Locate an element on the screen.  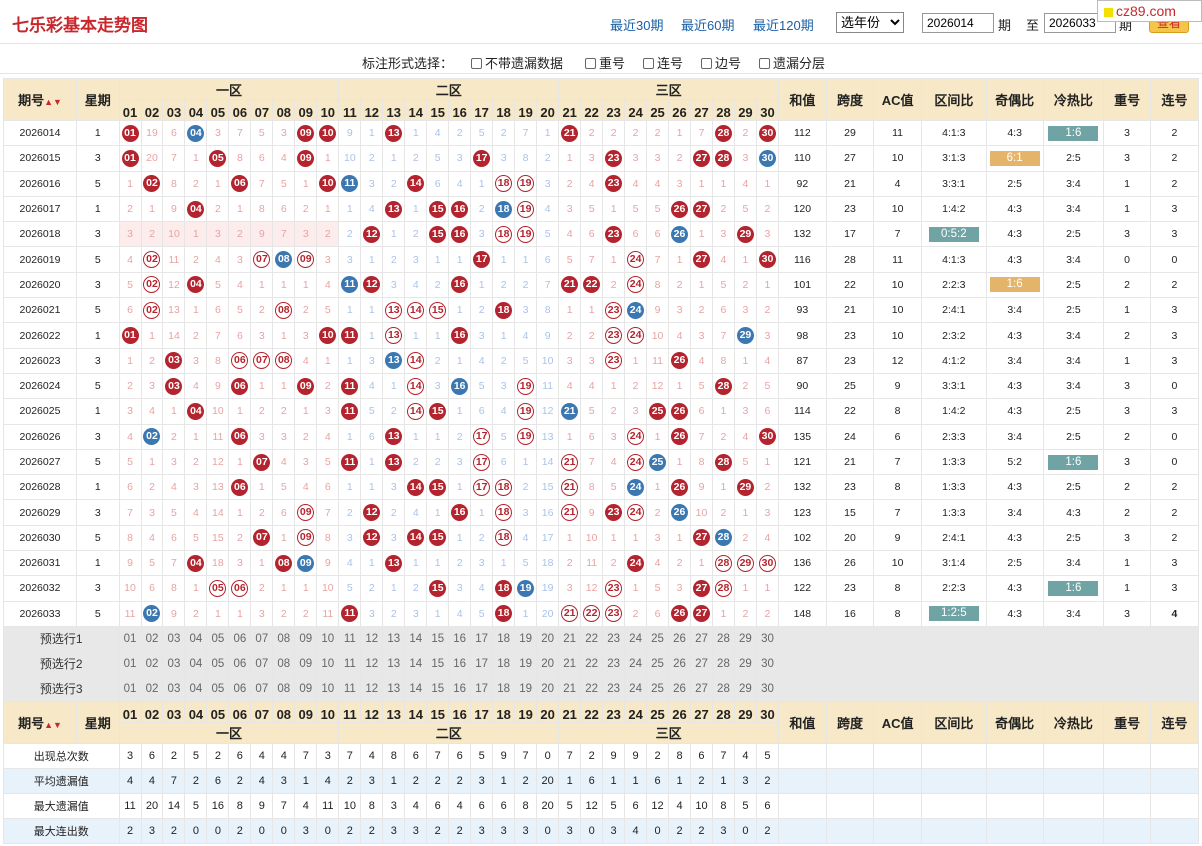
recent-60-link: 最近60期 is located at coordinates (708, 25).